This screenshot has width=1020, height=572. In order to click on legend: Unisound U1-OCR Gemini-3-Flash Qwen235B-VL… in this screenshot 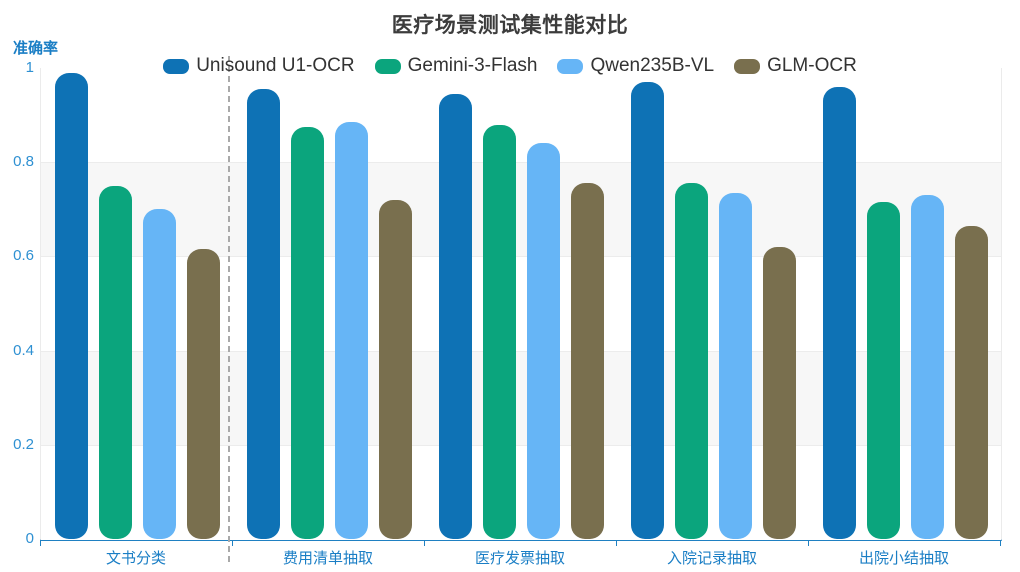, I will do `click(510, 66)`.